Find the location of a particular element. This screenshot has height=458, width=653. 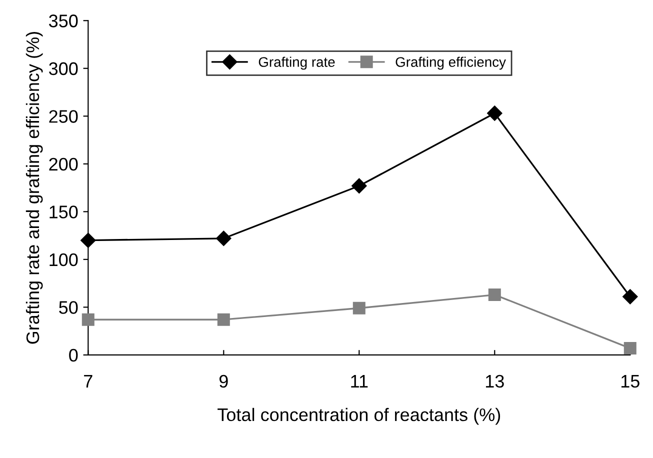

x-tick-label: 11 is located at coordinates (359, 381).